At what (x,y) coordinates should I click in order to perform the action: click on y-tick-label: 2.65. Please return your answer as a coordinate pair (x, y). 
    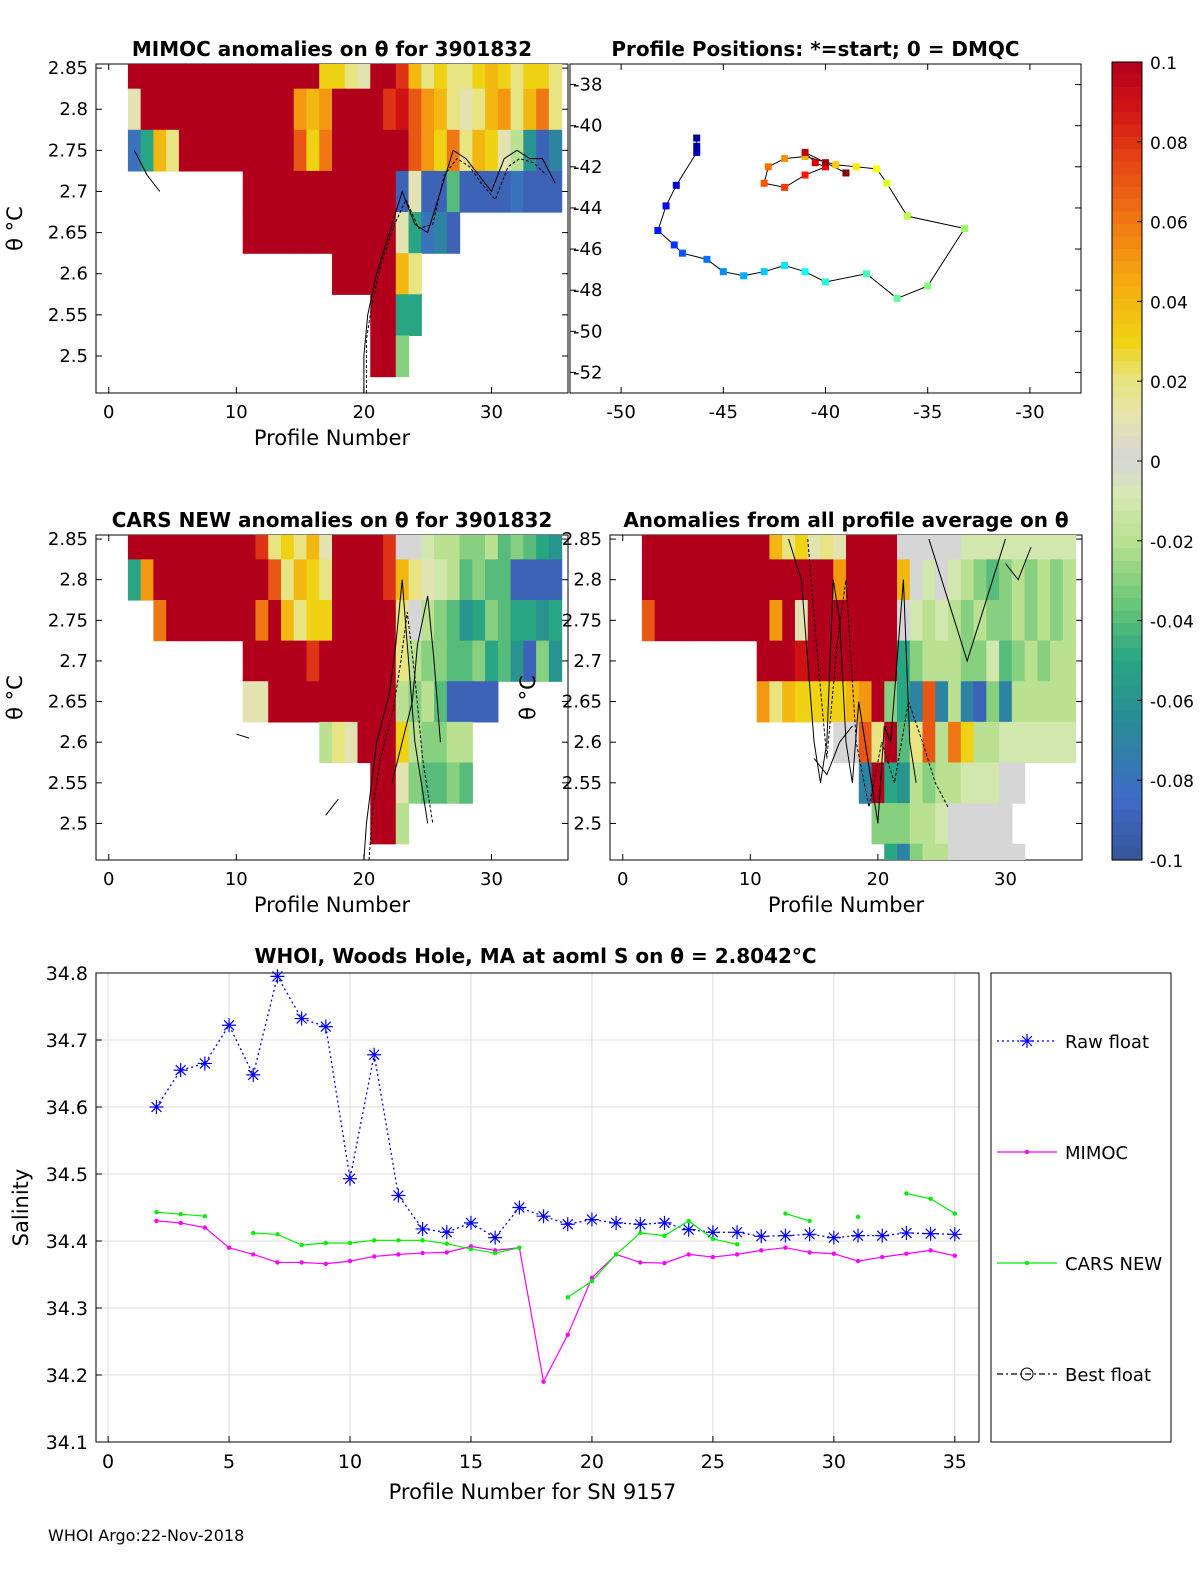
    Looking at the image, I should click on (68, 702).